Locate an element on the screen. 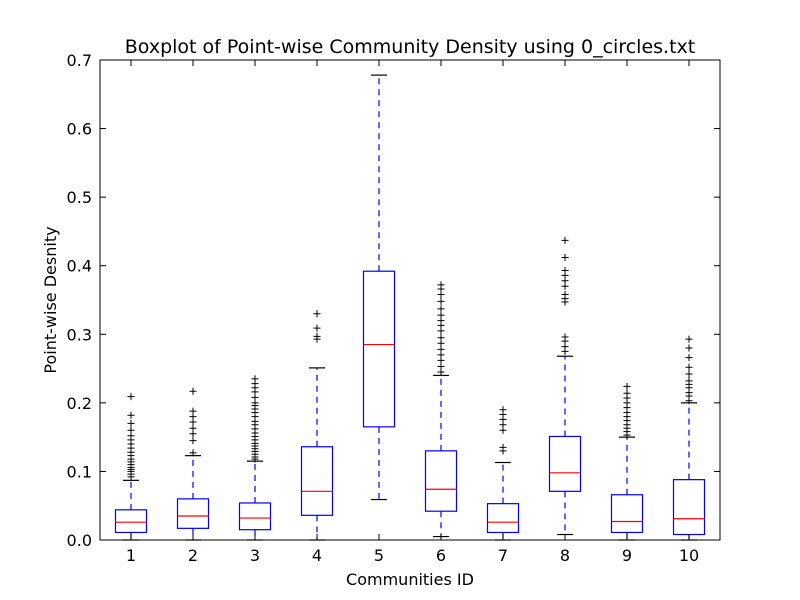 This screenshot has height=600, width=800. x-tick-label: 7 is located at coordinates (503, 555).